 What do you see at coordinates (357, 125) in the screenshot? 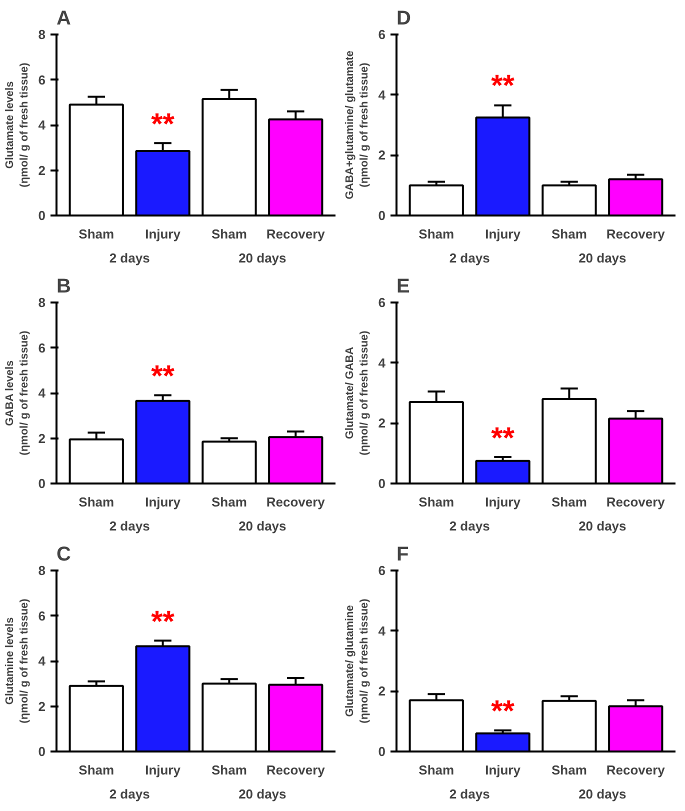
I see `y-axis-title: GABA+glutamine/ glutamate (ηmol/ g of fresh tissue)` at bounding box center [357, 125].